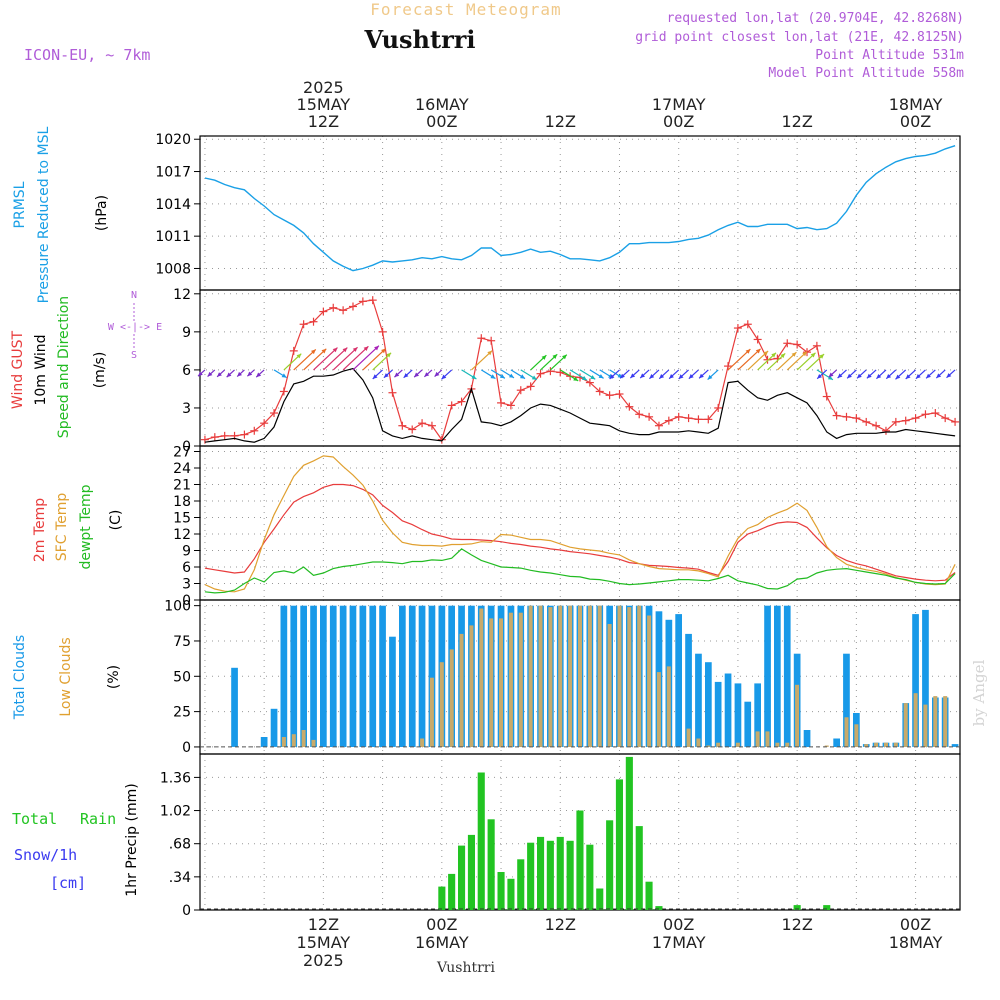 The height and width of the screenshot is (1000, 1000). What do you see at coordinates (186, 911) in the screenshot?
I see `y-tick-label: 0` at bounding box center [186, 911].